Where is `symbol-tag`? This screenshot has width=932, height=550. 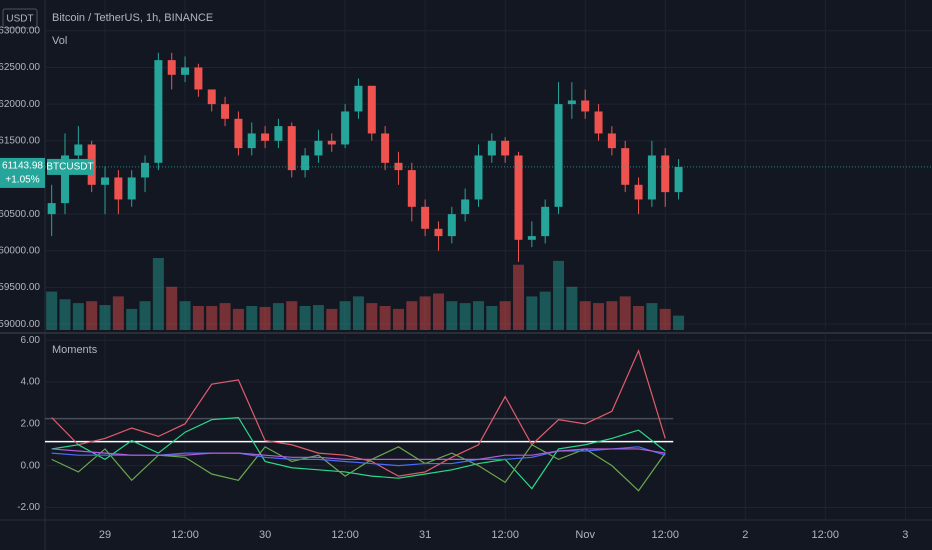 symbol-tag is located at coordinates (70, 166).